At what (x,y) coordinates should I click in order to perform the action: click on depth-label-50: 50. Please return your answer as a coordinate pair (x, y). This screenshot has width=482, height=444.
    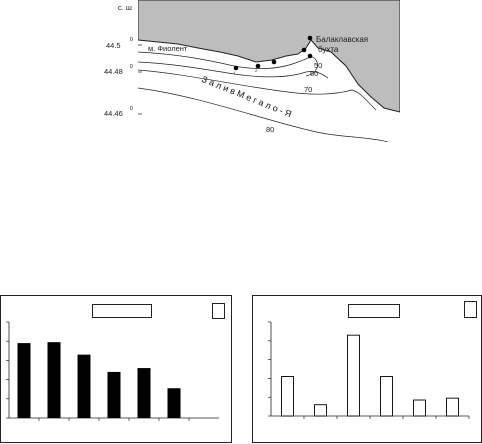
    Looking at the image, I should click on (318, 65).